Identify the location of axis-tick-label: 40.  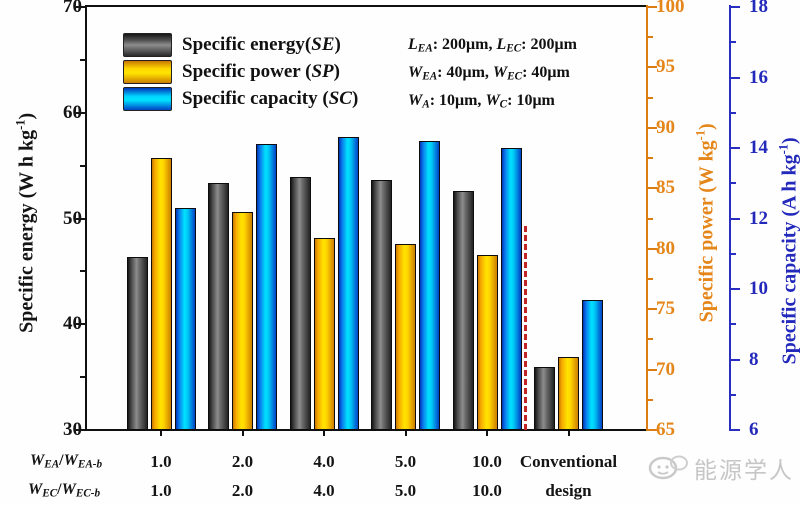
(72, 324).